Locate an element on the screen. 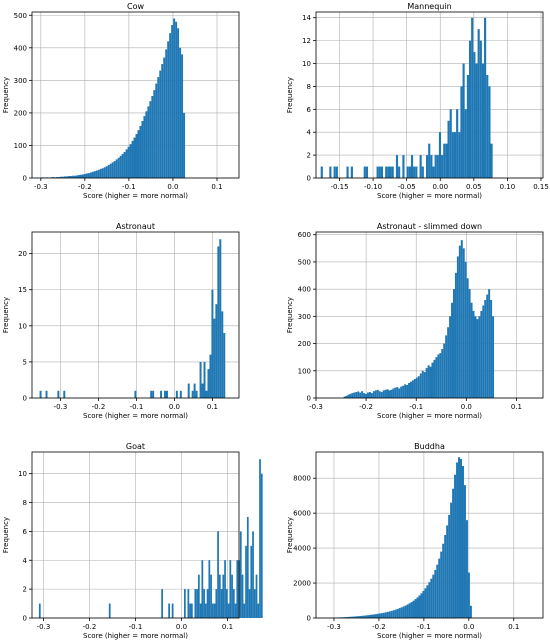  y-tick-label: 2 is located at coordinates (25, 590).